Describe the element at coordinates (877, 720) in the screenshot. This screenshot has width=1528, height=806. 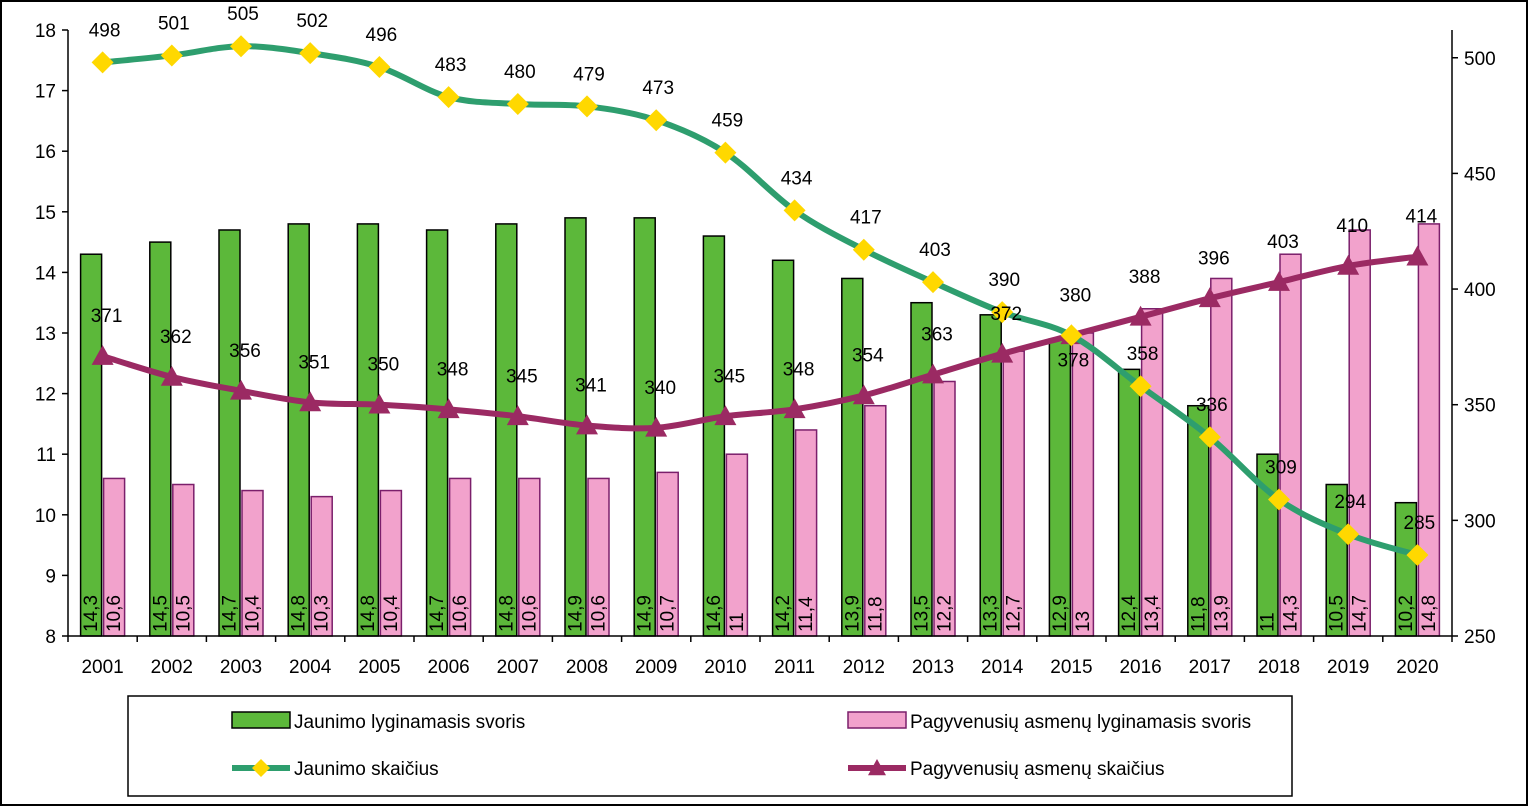
I see `legend-swatch-bar` at that location.